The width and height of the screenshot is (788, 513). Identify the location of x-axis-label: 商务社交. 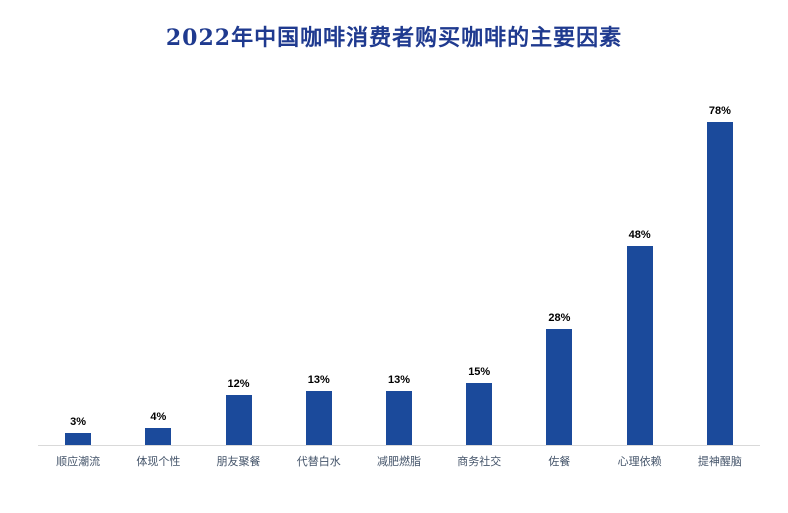
(479, 461).